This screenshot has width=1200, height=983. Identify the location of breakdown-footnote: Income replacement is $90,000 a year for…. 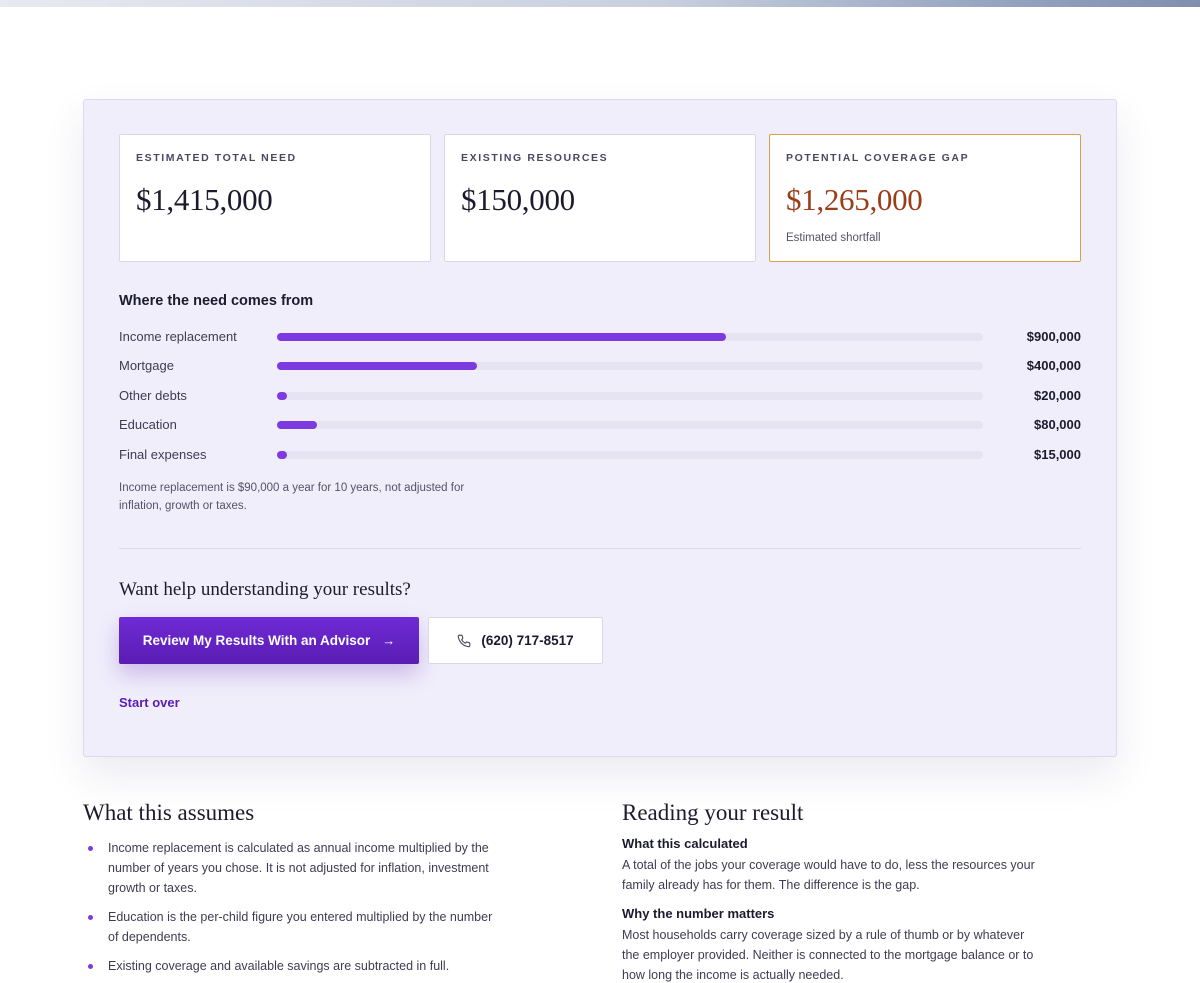
(292, 497).